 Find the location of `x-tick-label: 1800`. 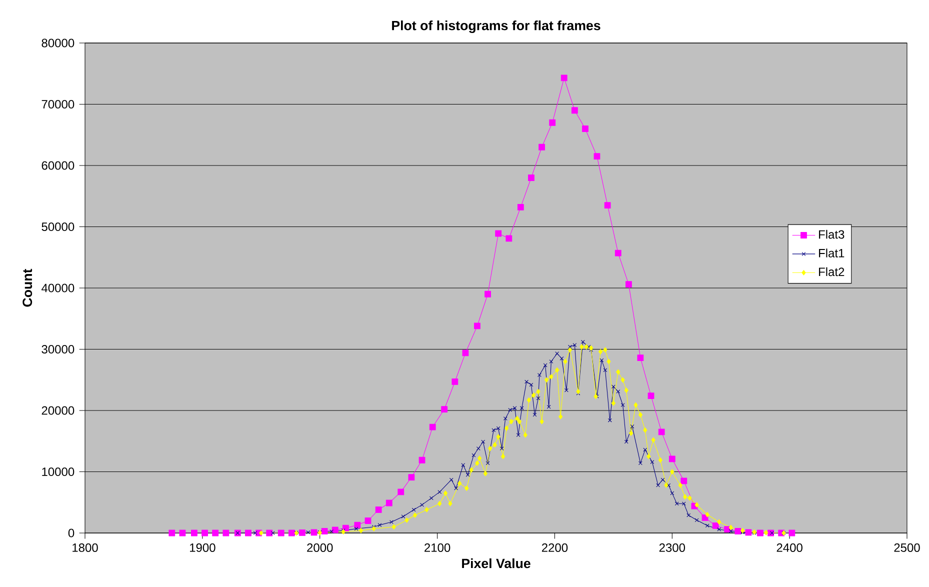

x-tick-label: 1800 is located at coordinates (85, 547).